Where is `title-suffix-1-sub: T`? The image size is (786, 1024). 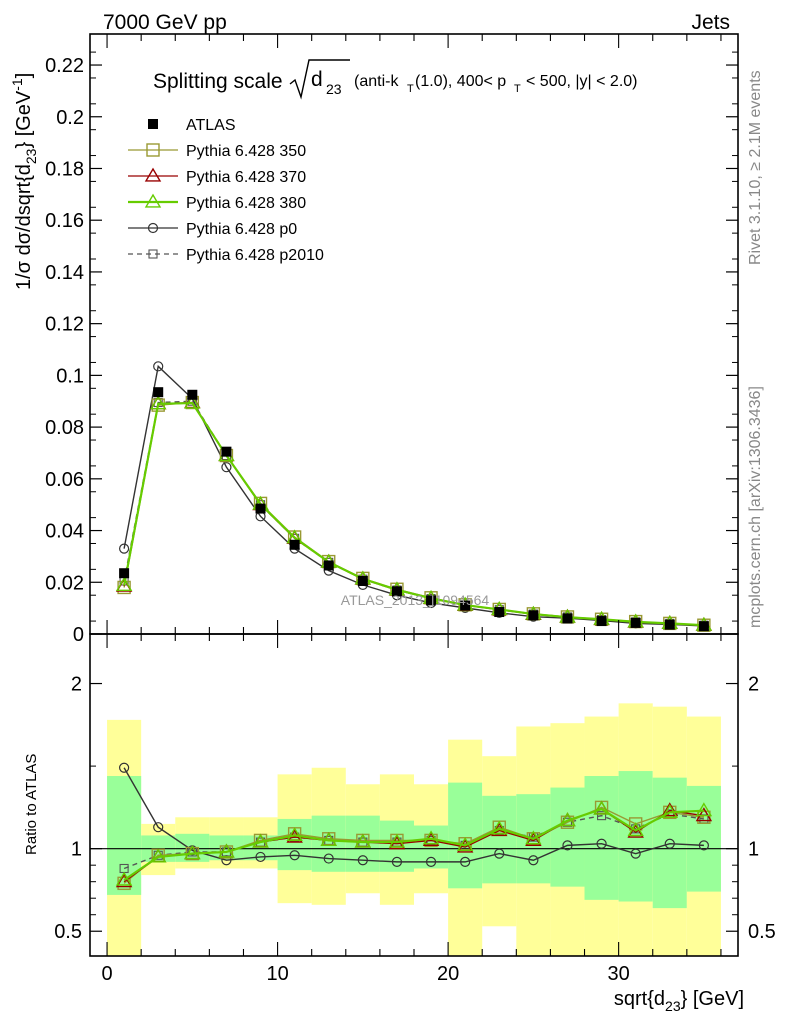
title-suffix-1-sub: T is located at coordinates (410, 89).